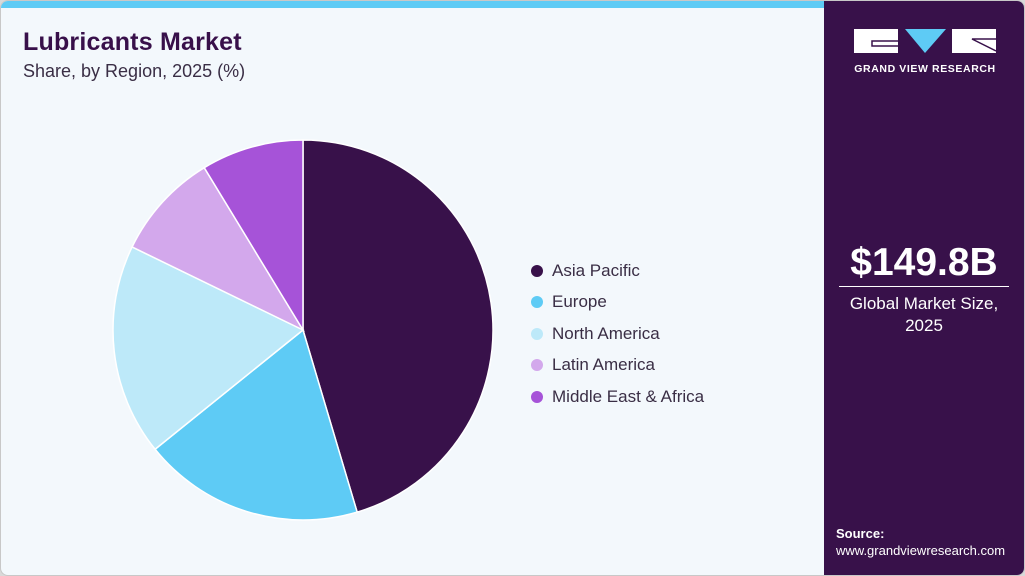 This screenshot has height=576, width=1025. Describe the element at coordinates (924, 262) in the screenshot. I see `market-size-value: $149.8B` at that location.